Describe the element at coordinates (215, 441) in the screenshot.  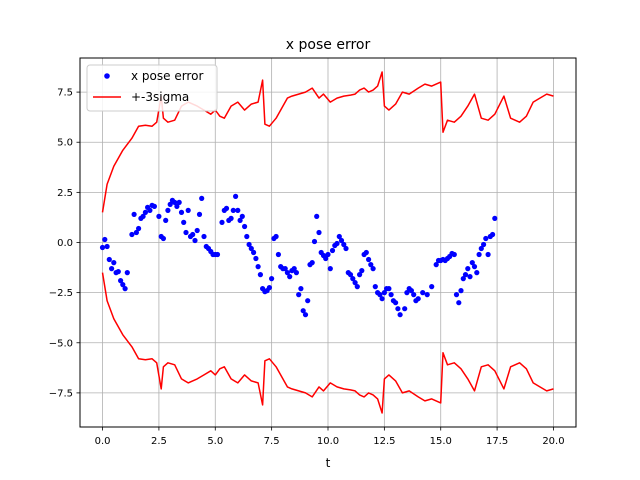
I see `x-tick-label: 5.0` at that location.